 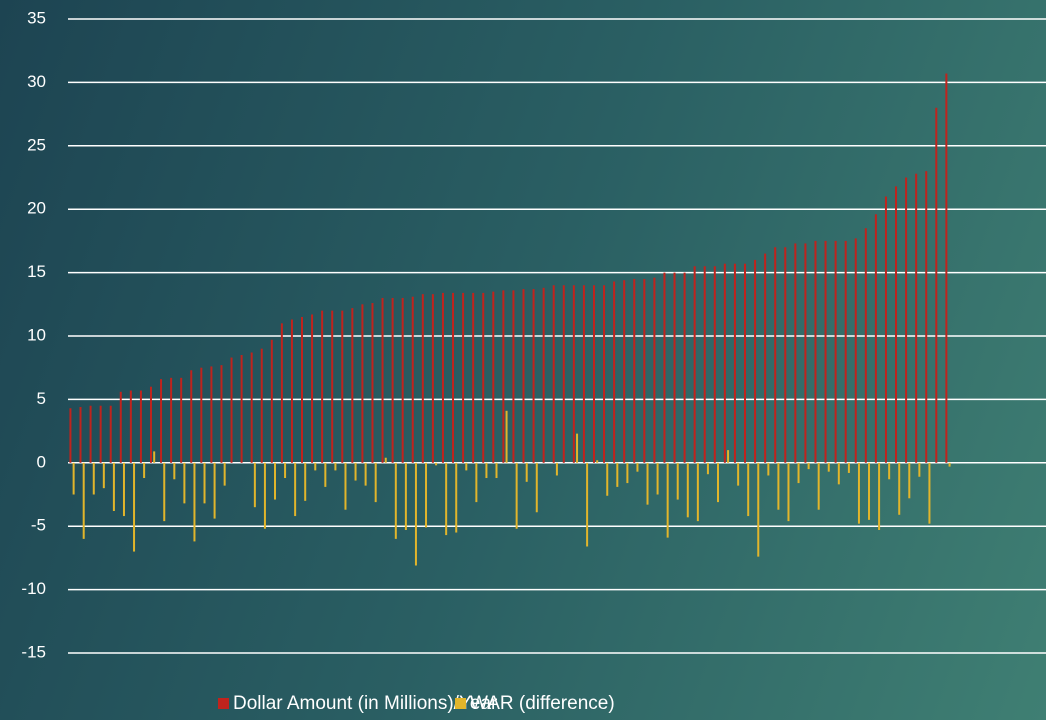 I want to click on legend-label: Dollar Amount (in Millions)/Year, so click(x=365, y=703).